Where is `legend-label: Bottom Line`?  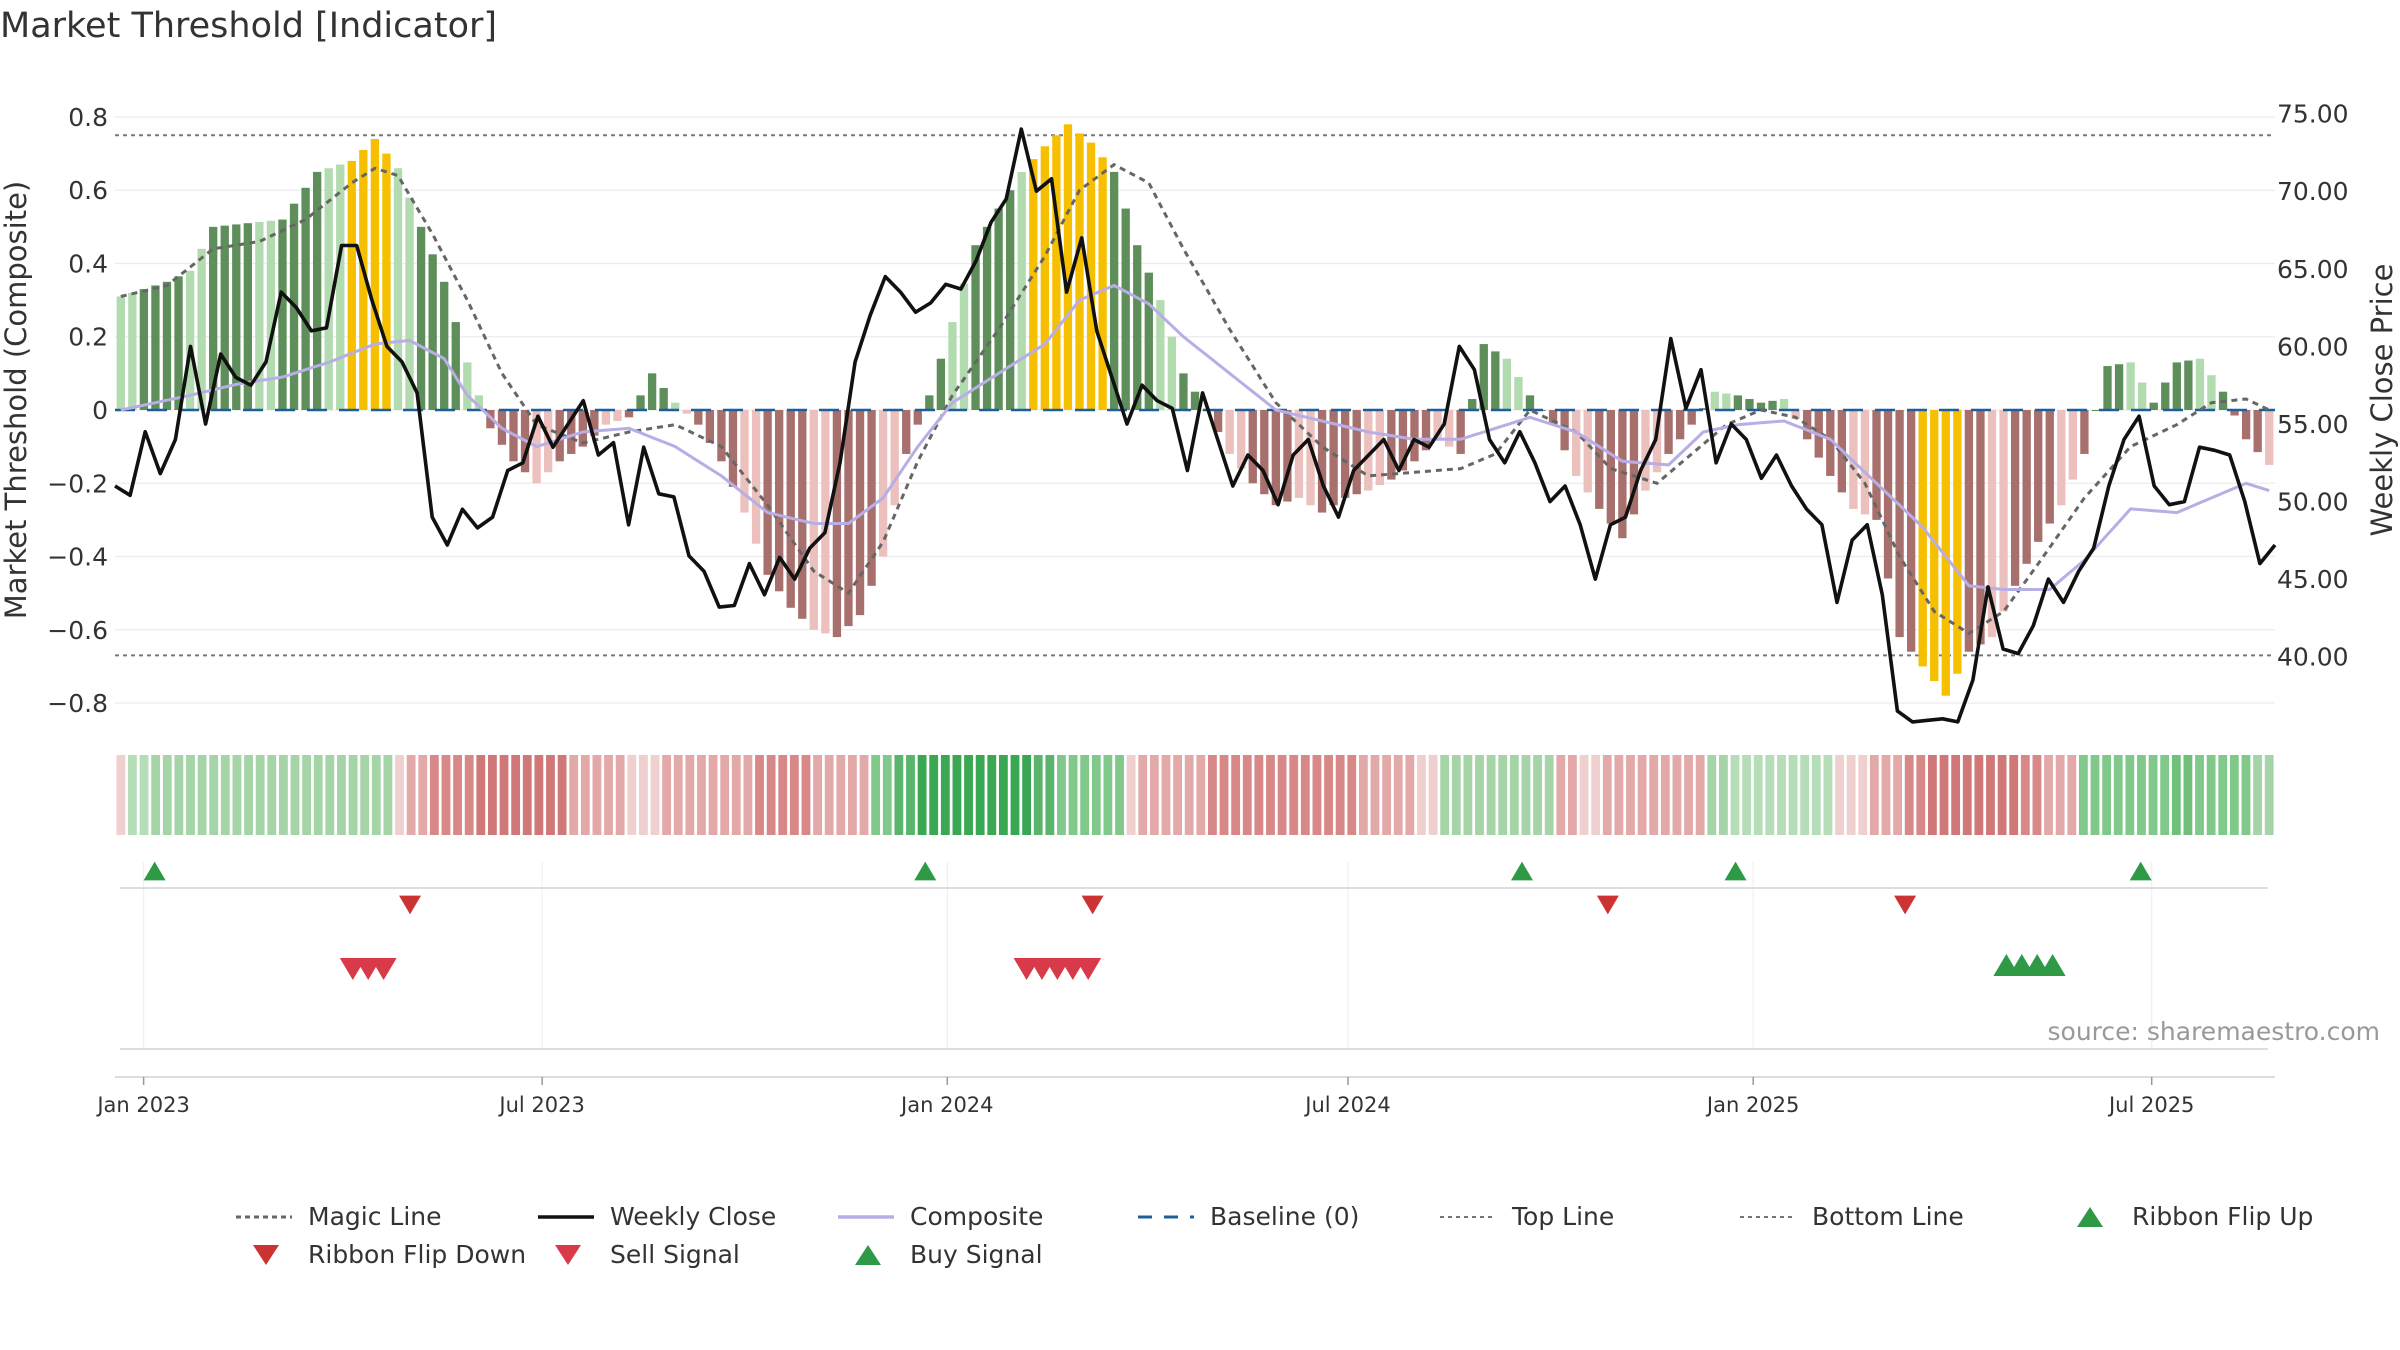
legend-label: Bottom Line is located at coordinates (1888, 1216).